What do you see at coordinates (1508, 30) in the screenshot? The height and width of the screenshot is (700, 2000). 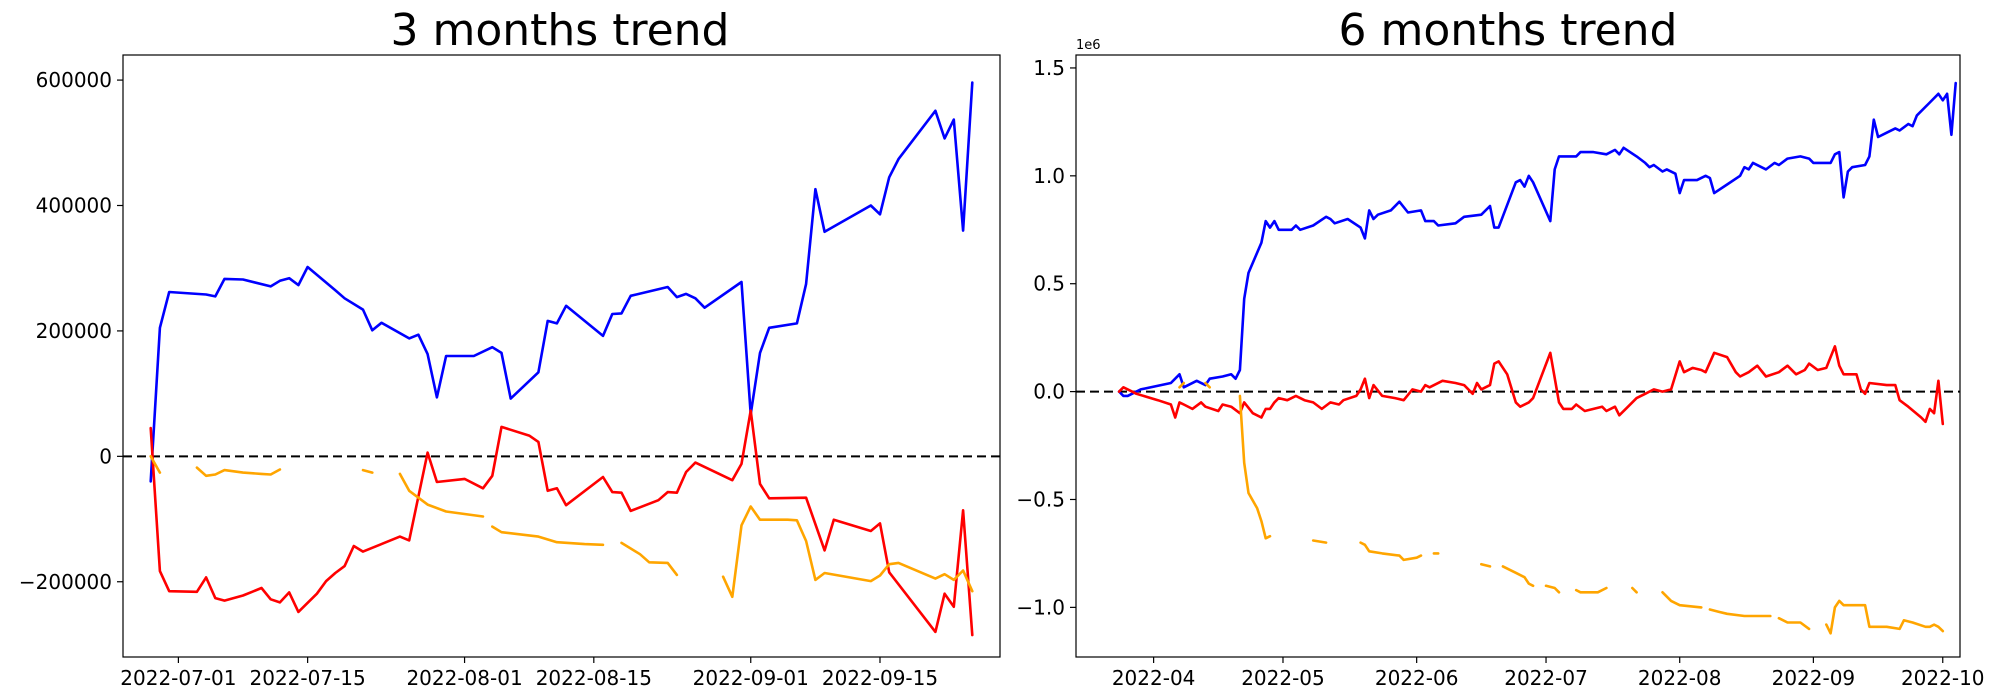 I see `chart-title: 6 months trend` at bounding box center [1508, 30].